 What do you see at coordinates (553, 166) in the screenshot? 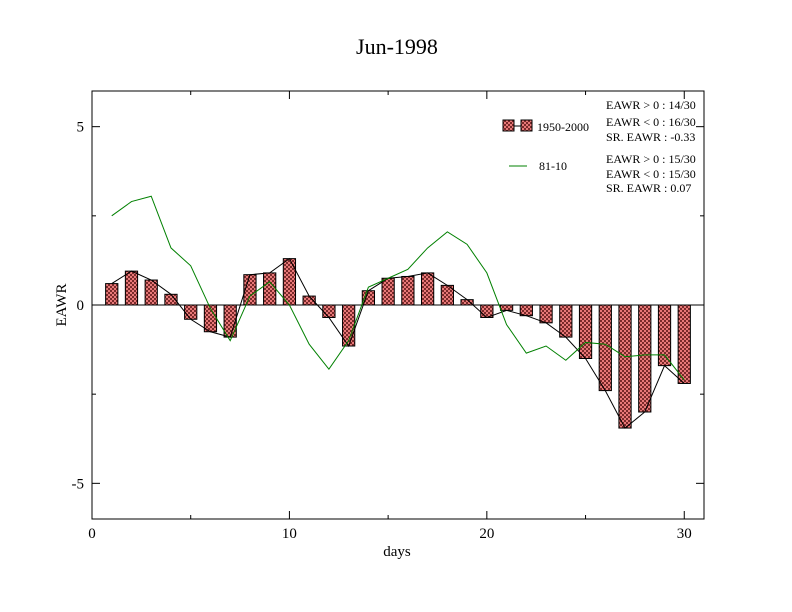
I see `legend-label-81-10: 81-10` at bounding box center [553, 166].